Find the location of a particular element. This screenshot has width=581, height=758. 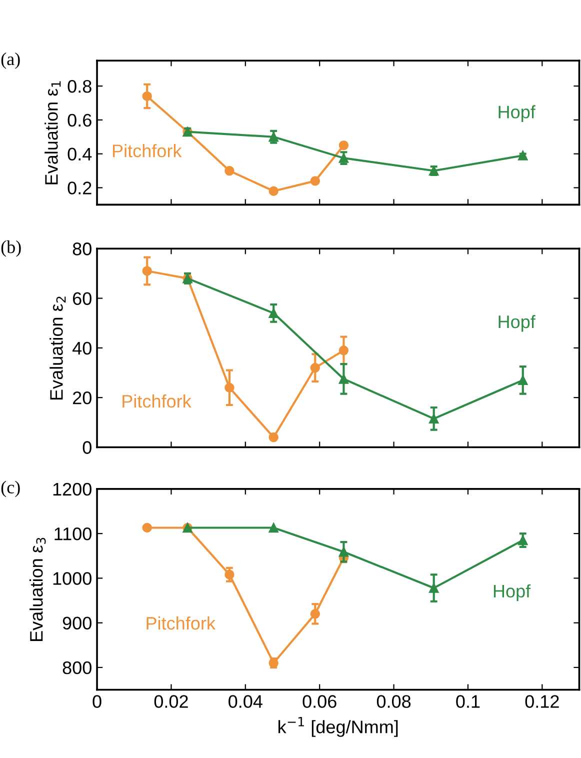

y-tick-label: 80 is located at coordinates (82, 249).